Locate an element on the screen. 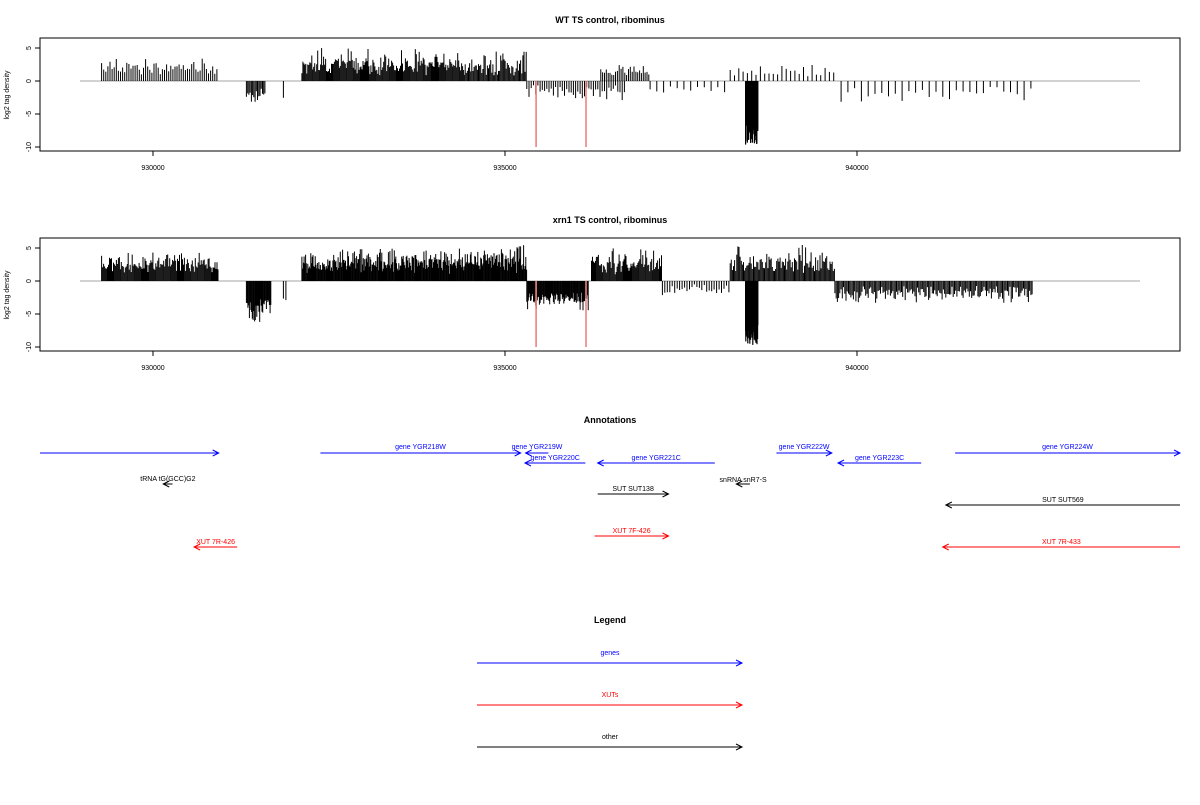 The height and width of the screenshot is (805, 1200). feature-gene-ygr224w: gene YGR224W is located at coordinates (1068, 450).